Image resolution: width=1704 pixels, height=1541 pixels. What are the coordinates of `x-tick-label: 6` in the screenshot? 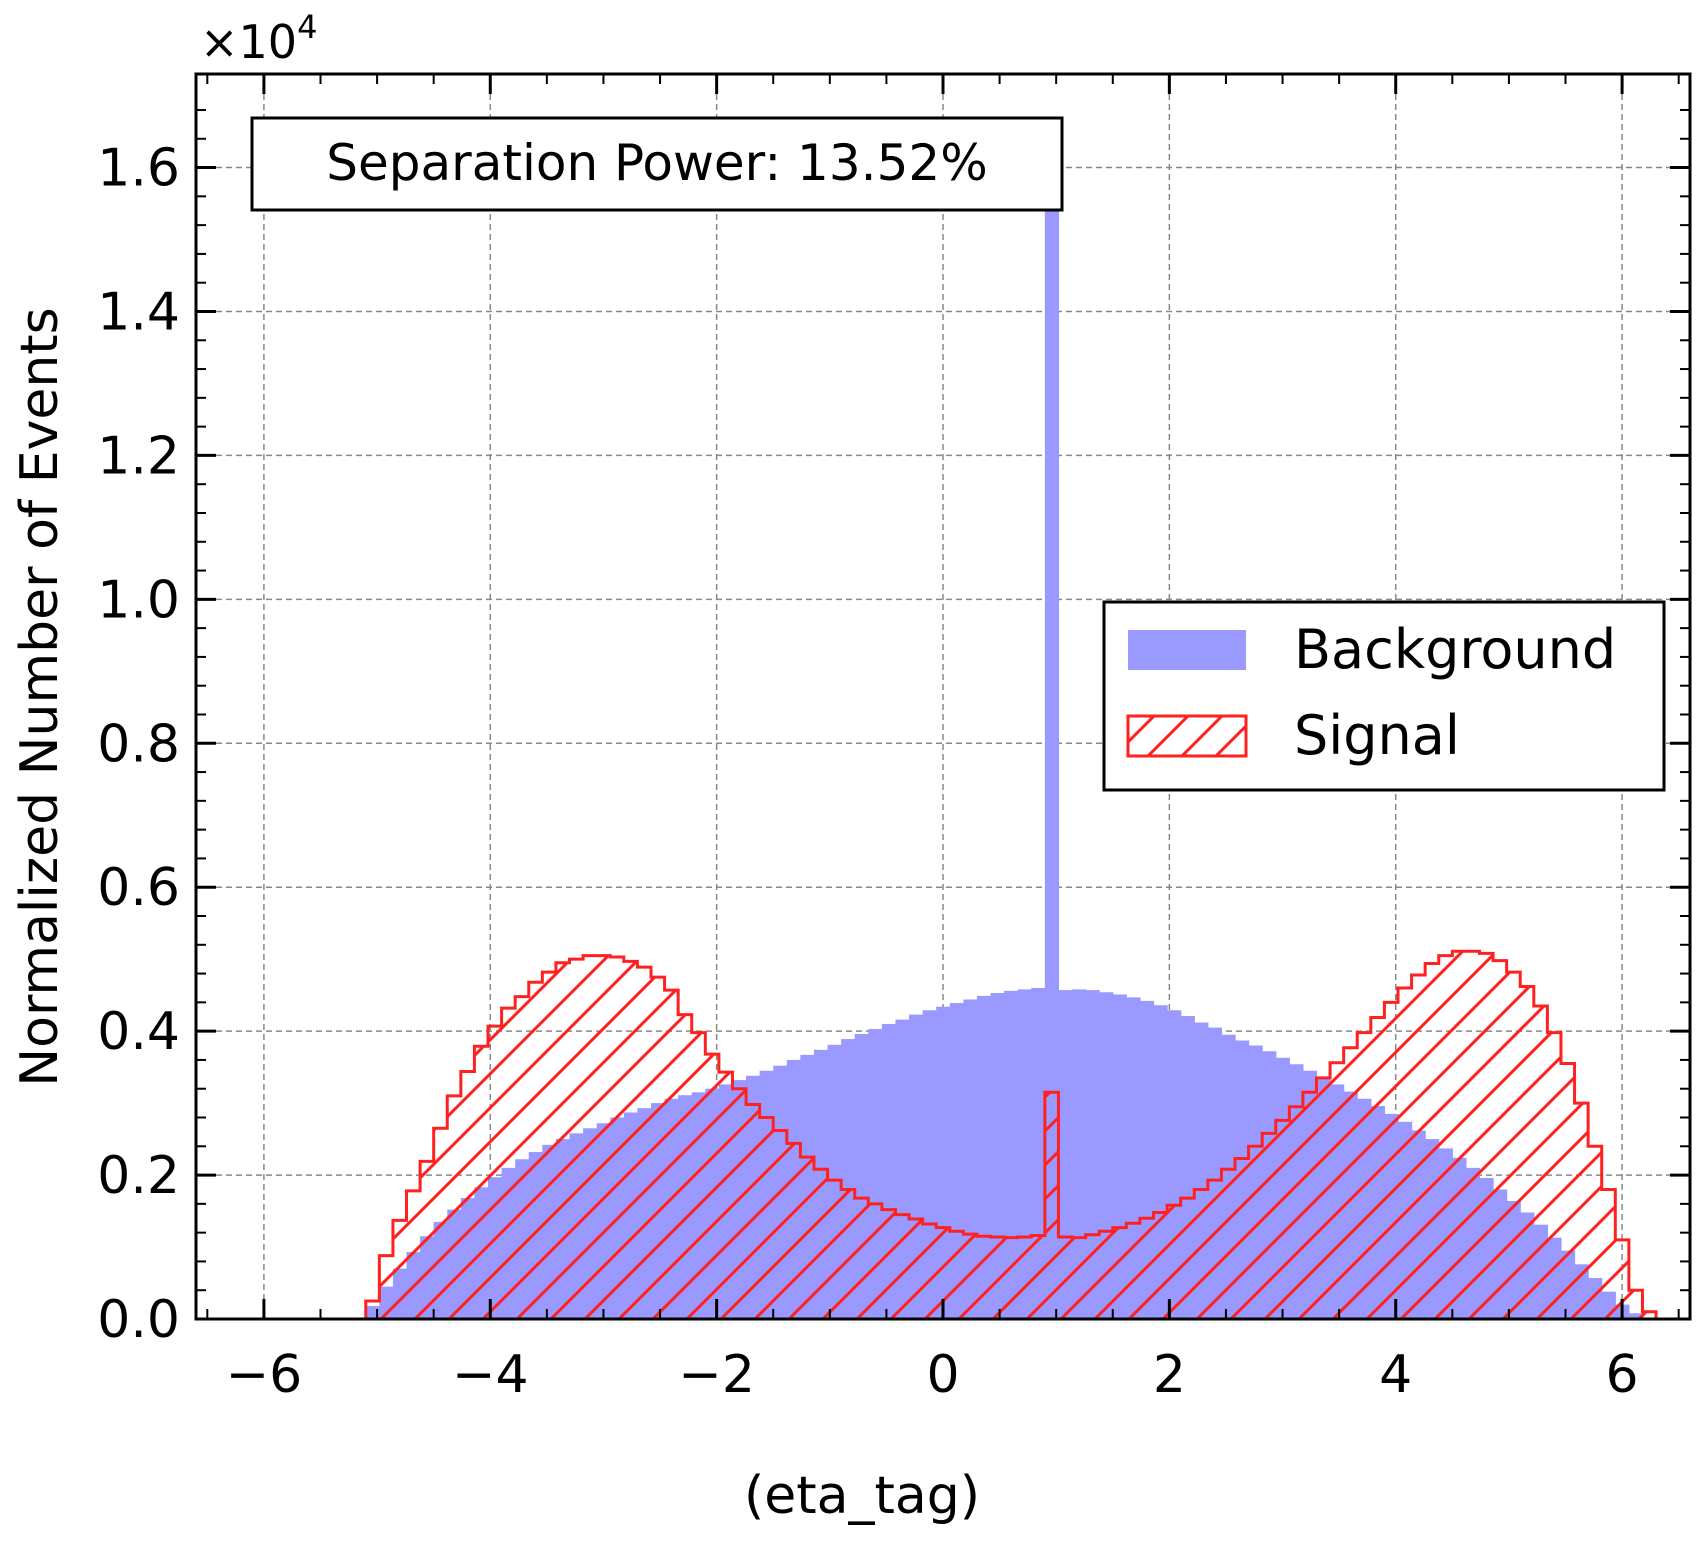 It's located at (1622, 1375).